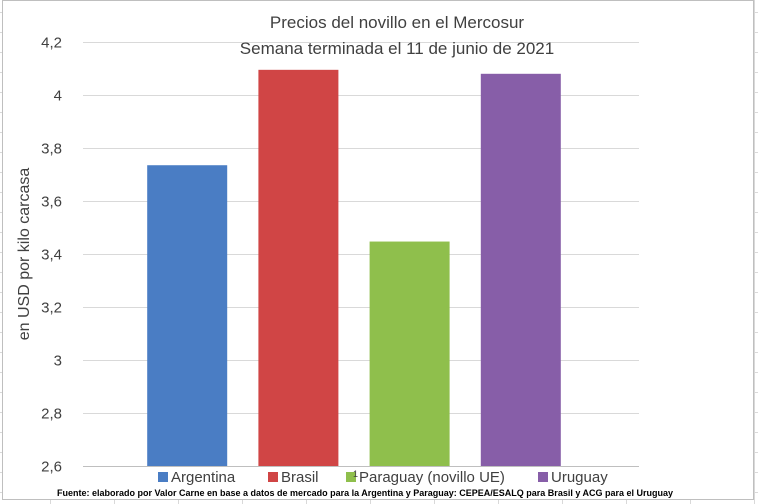 The width and height of the screenshot is (758, 504). Describe the element at coordinates (298, 267) in the screenshot. I see `bar-brasil` at that location.